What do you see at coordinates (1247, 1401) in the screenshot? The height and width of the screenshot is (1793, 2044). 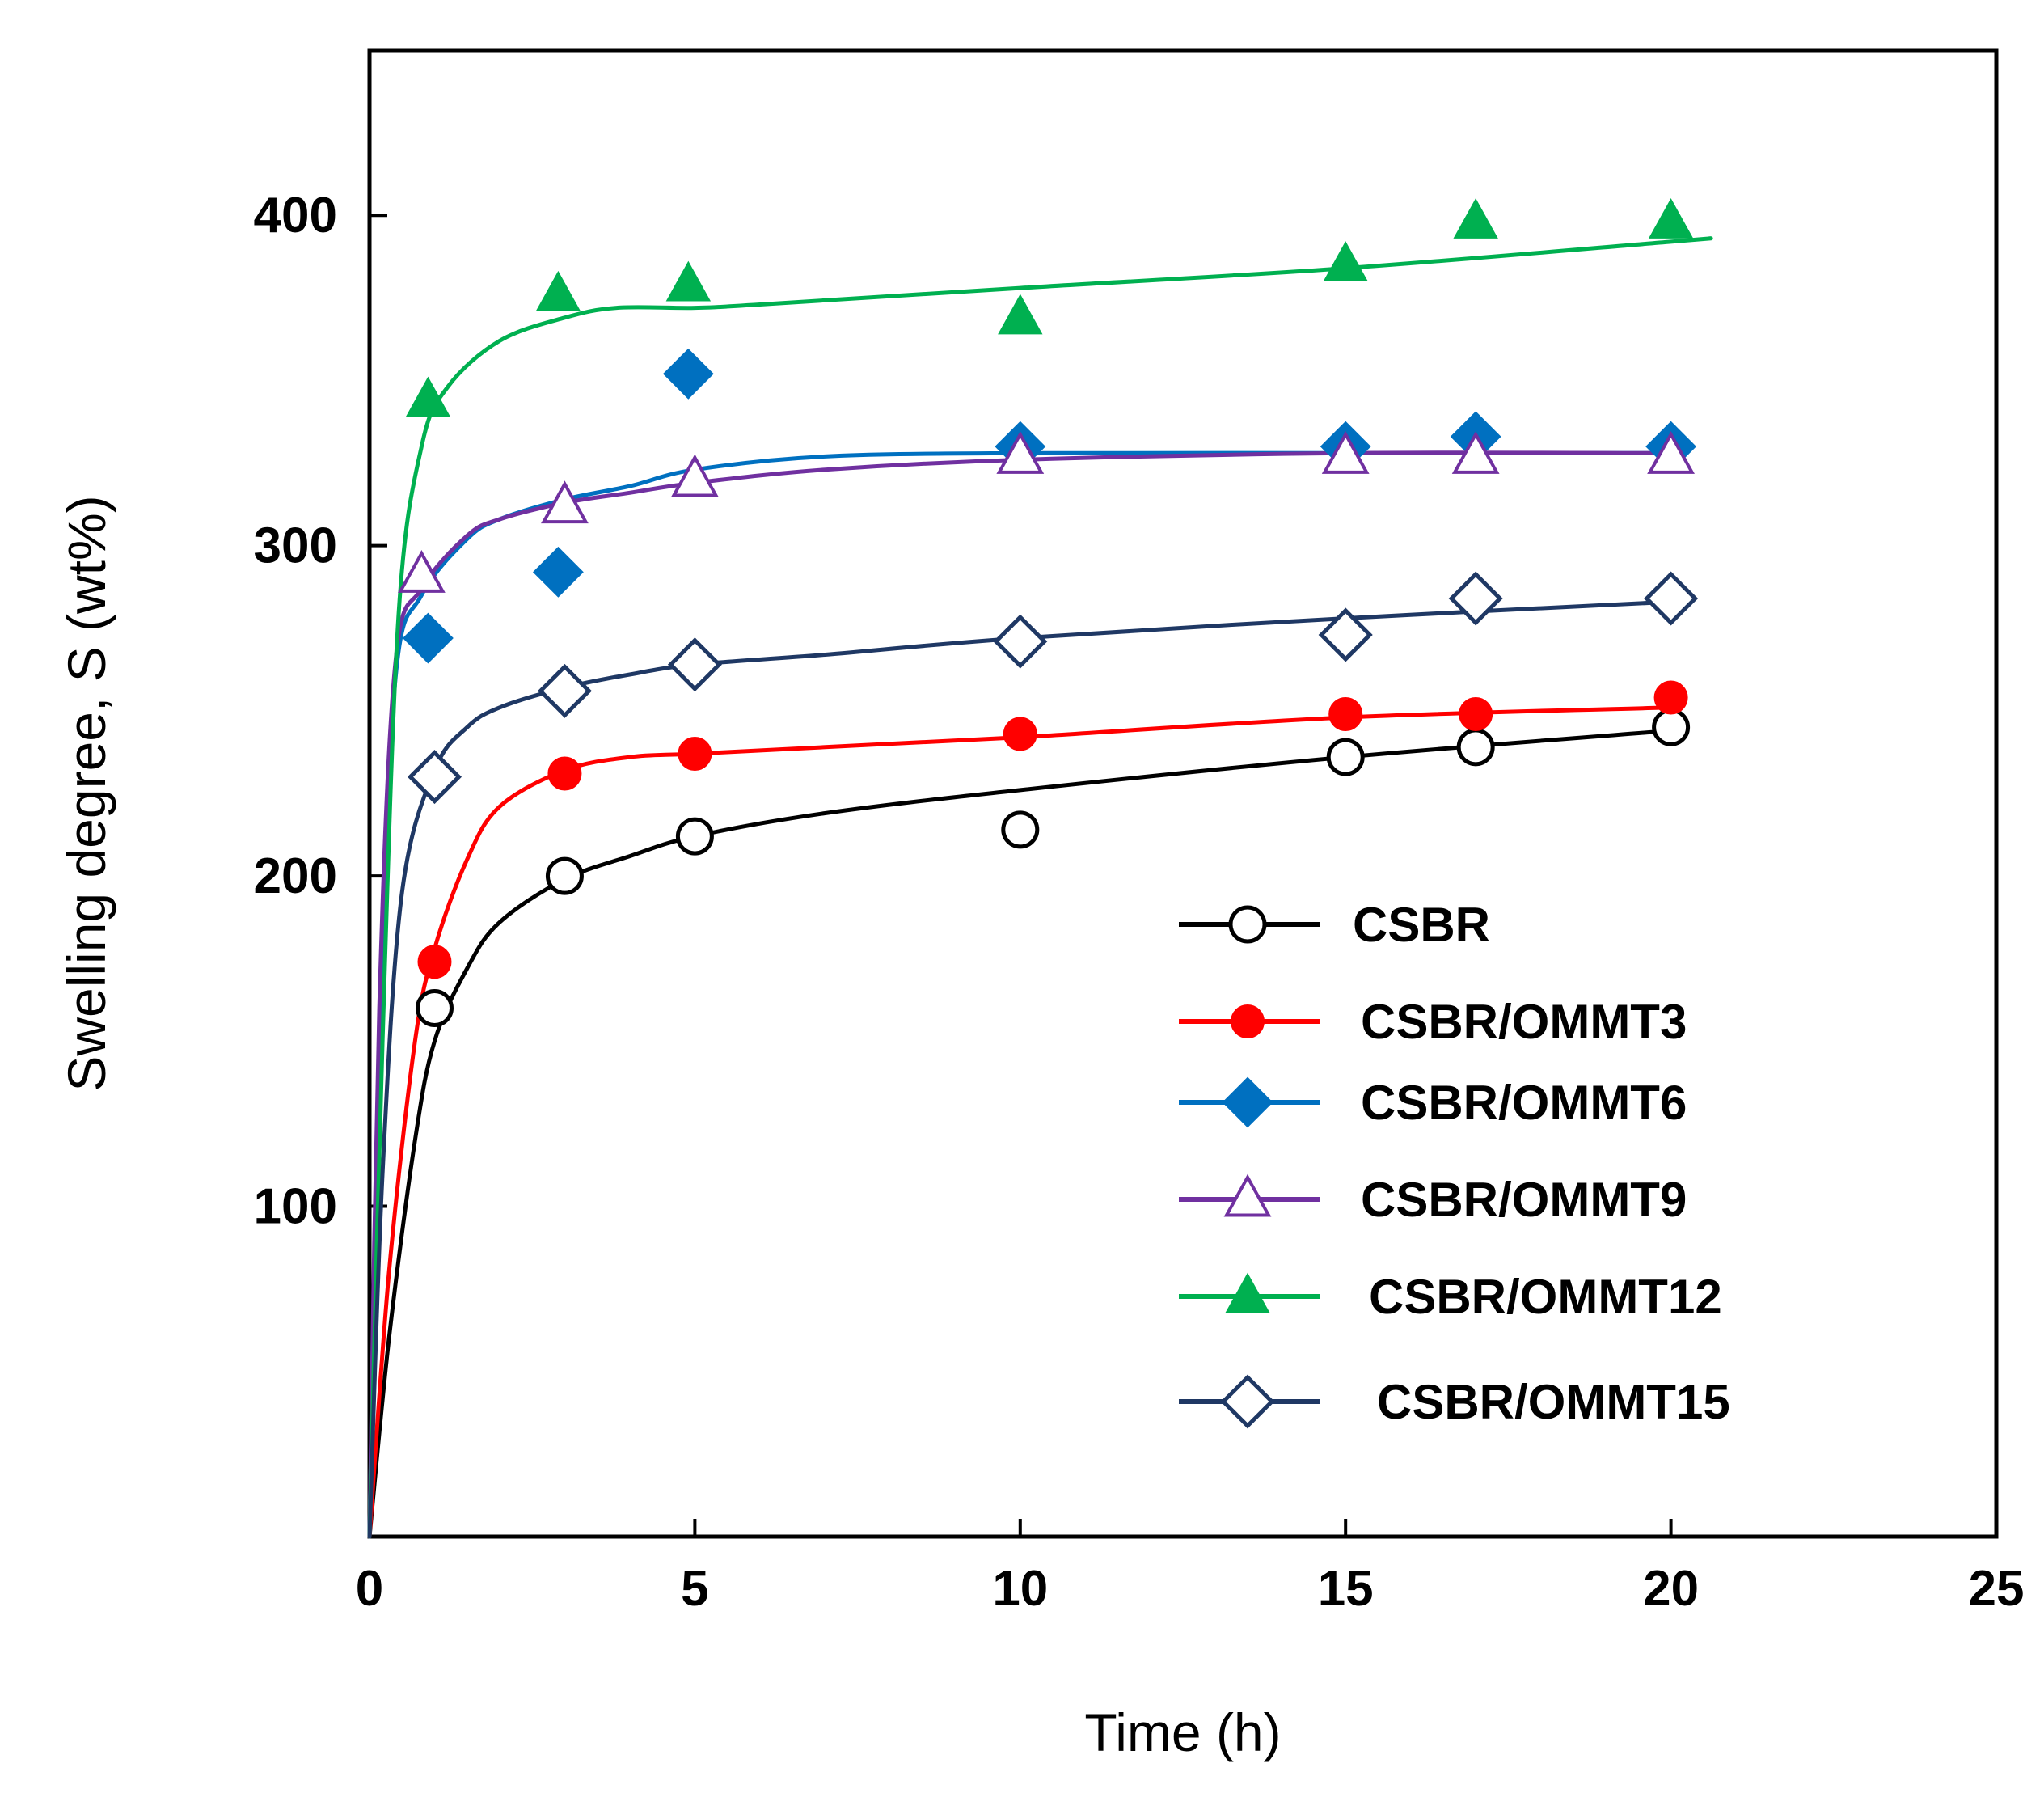 I see `legend-marker-csbr-ommt15` at bounding box center [1247, 1401].